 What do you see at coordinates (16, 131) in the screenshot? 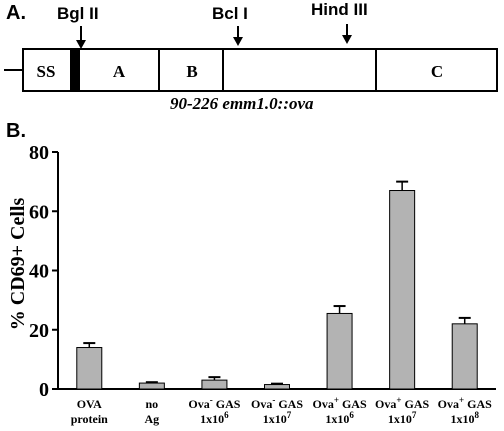
I see `panel-b-label: B.` at bounding box center [16, 131].